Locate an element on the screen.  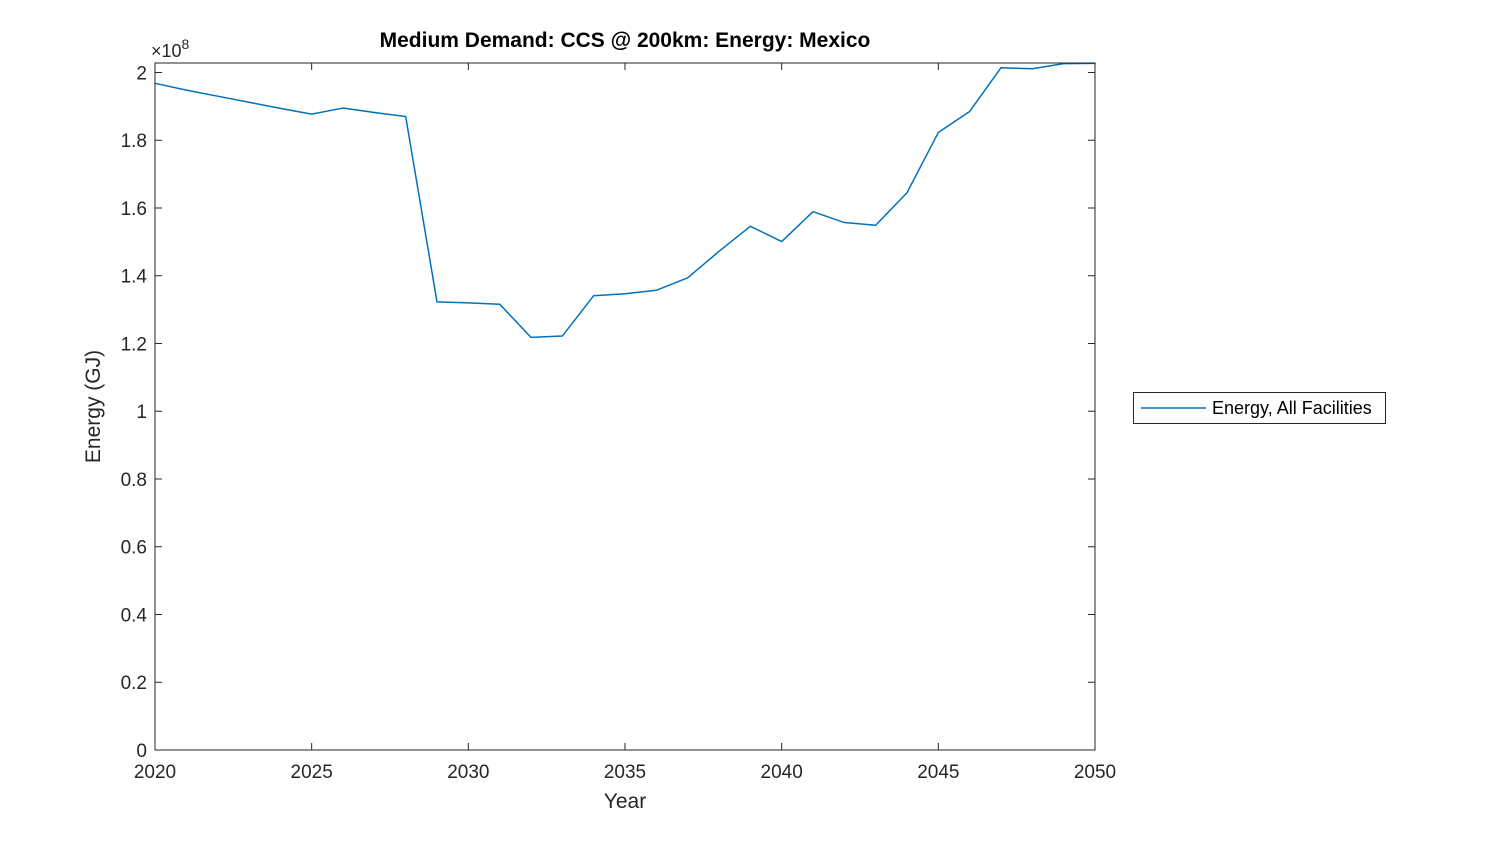
y-tick-label: 0.4 is located at coordinates (134, 615).